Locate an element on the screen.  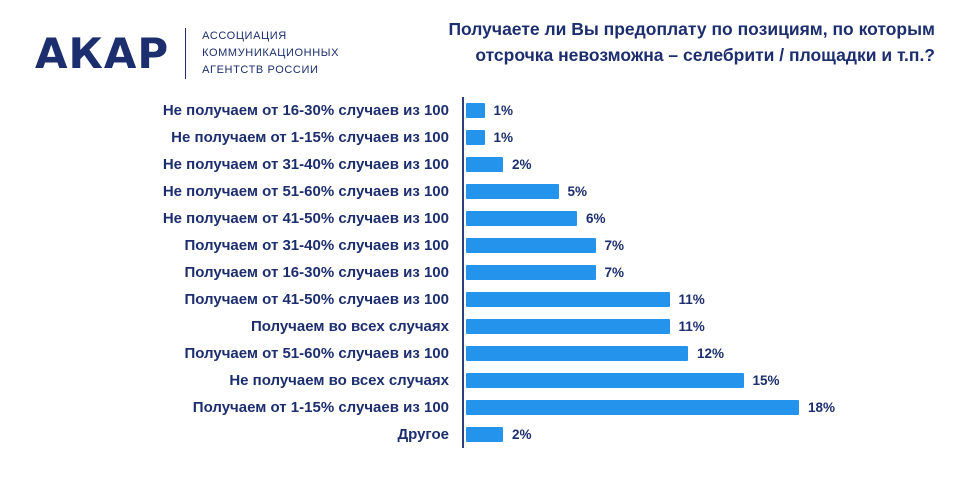
category-label: Получаем от 16-30% случаев из 100 is located at coordinates (316, 273).